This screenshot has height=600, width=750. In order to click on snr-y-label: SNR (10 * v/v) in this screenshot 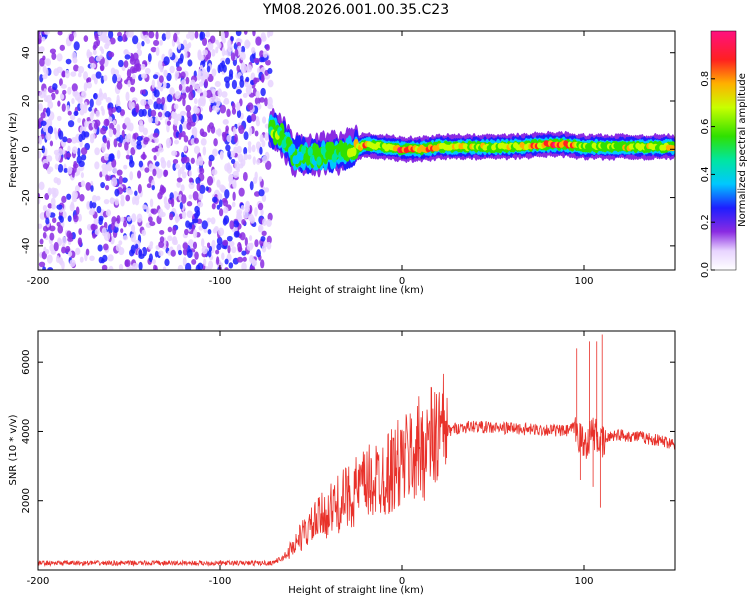, I will do `click(13, 449)`.